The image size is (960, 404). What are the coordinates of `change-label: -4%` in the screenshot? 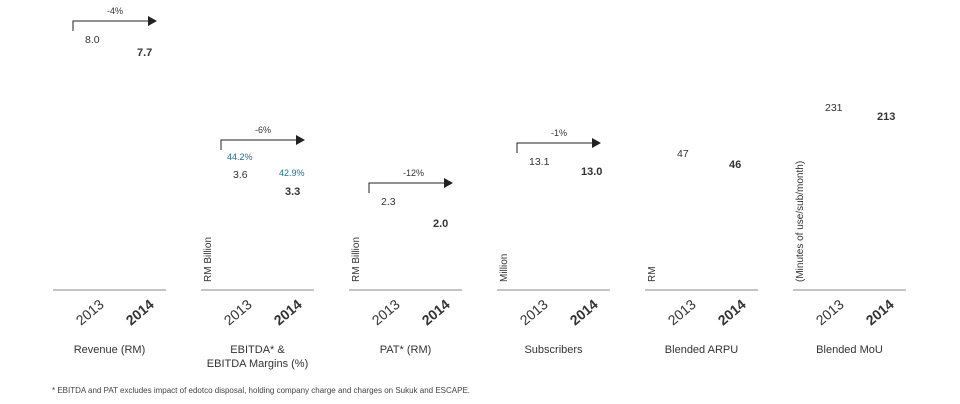 It's located at (115, 11).